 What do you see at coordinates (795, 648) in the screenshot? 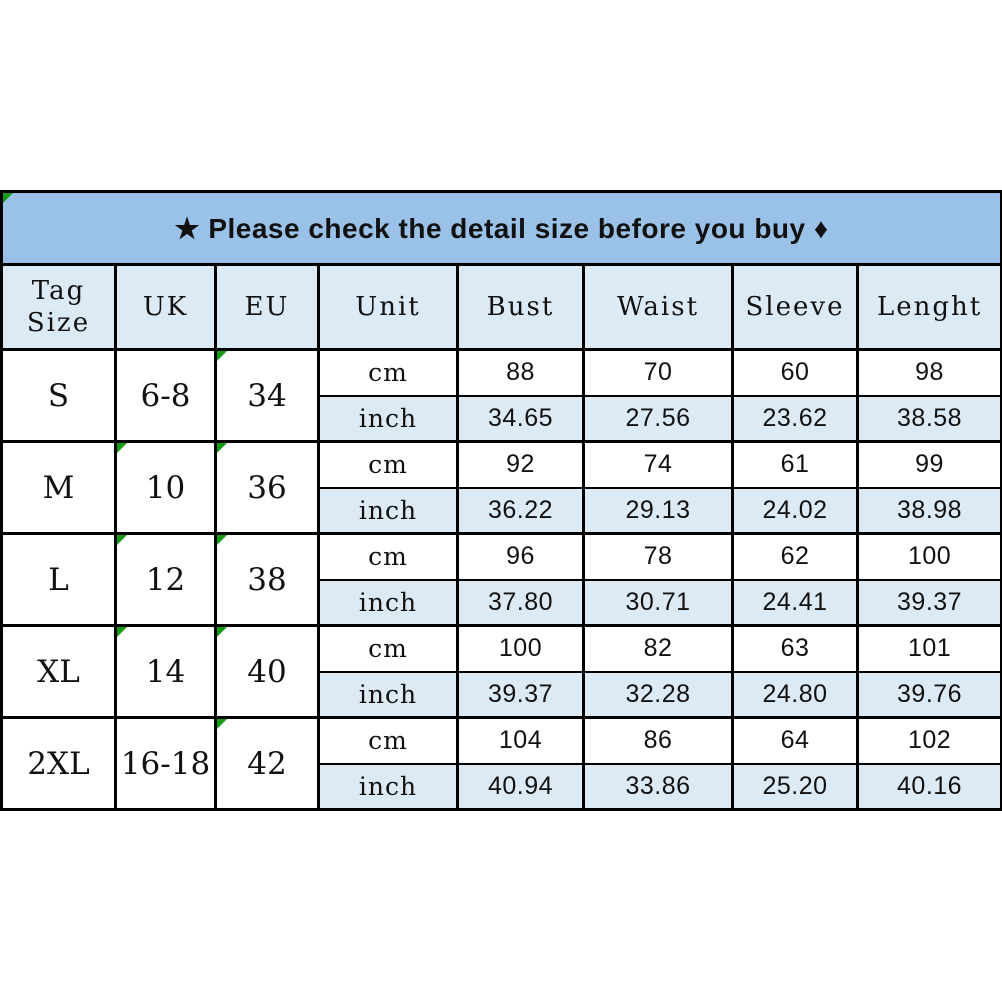
I see `sleeve-cm: 63` at bounding box center [795, 648].